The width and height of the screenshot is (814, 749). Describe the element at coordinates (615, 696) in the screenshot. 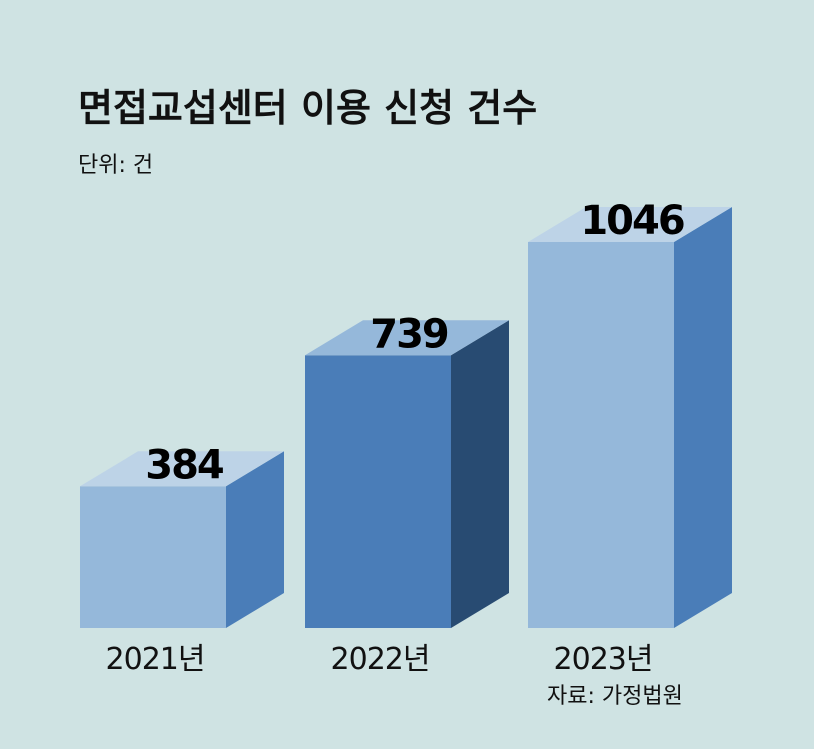

I see `chart-source: 자료: 가정법원` at that location.